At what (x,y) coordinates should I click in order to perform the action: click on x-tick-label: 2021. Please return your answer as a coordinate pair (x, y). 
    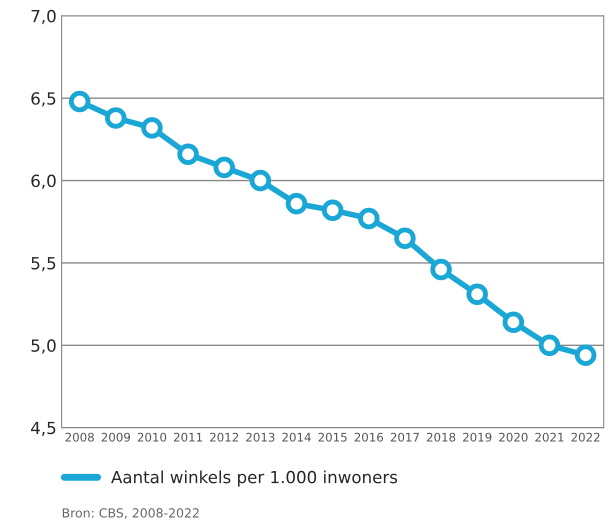
    Looking at the image, I should click on (549, 437).